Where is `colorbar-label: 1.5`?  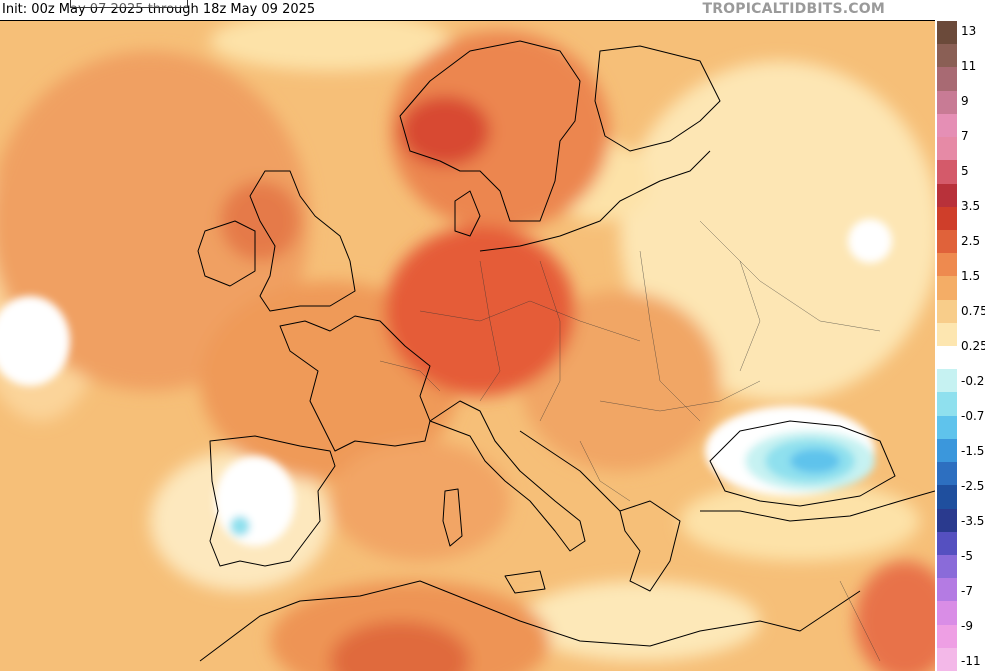
colorbar-label: 1.5 is located at coordinates (971, 276).